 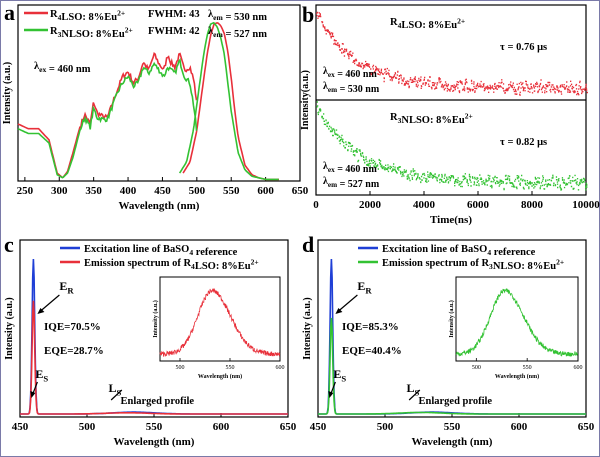 What do you see at coordinates (523, 47) in the screenshot?
I see `panel-b-tau-1: τ = 0.76 μs` at bounding box center [523, 47].